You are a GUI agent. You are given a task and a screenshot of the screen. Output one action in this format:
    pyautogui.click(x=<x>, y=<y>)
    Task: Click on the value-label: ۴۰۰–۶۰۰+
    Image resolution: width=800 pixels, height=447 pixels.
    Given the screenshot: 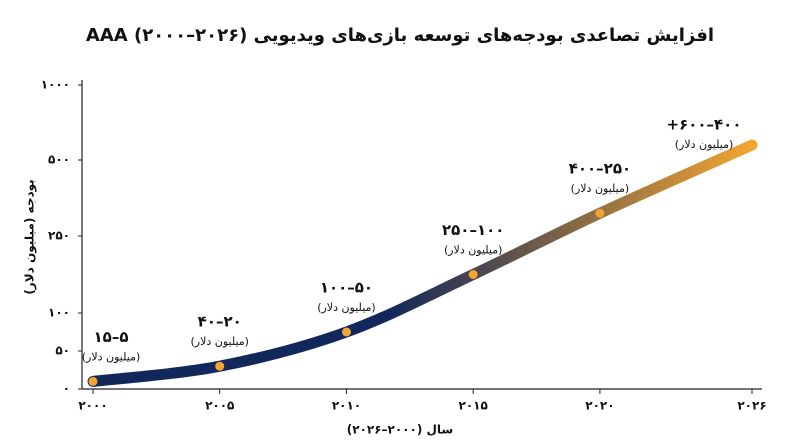 What is the action you would take?
    pyautogui.click(x=703, y=125)
    